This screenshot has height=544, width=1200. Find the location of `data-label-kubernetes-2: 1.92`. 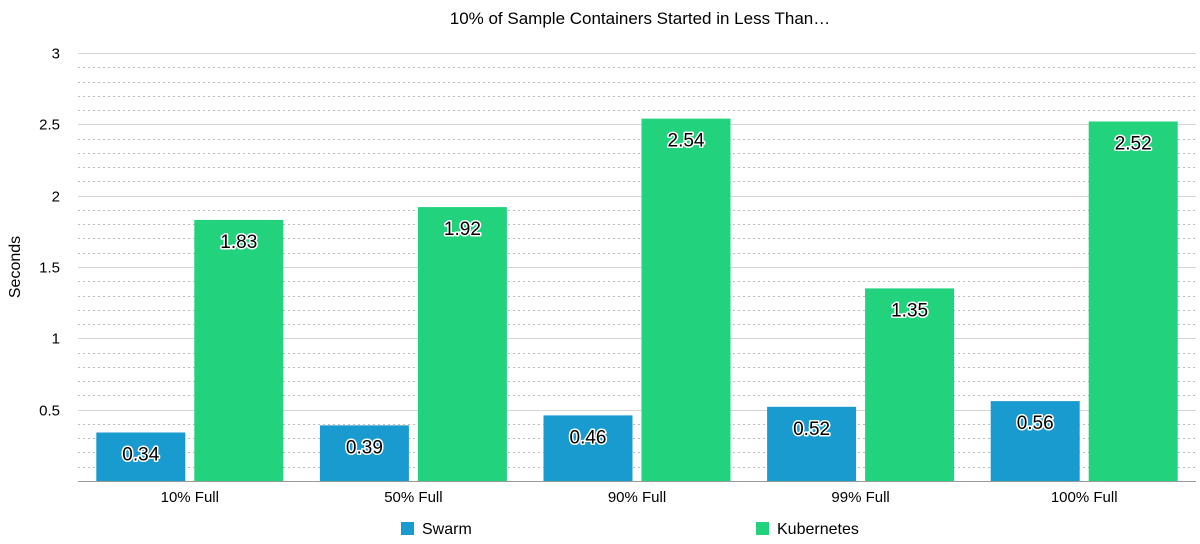

data-label-kubernetes-2: 1.92 is located at coordinates (462, 229).